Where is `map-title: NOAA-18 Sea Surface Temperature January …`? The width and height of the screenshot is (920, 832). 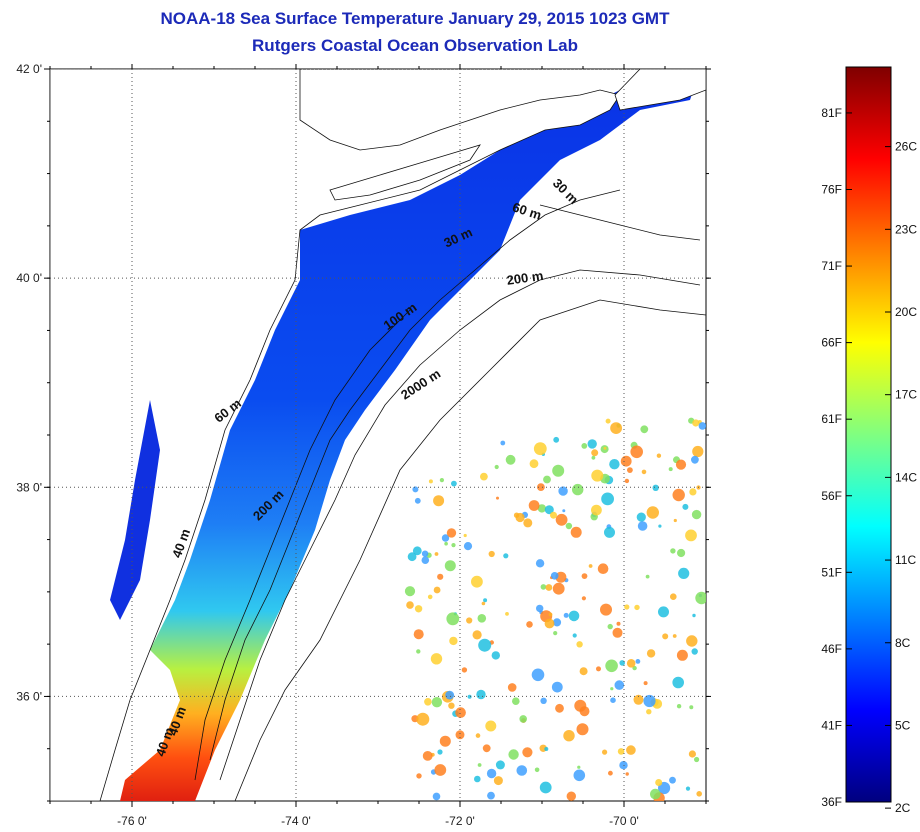
map-title: NOAA-18 Sea Surface Temperature January … is located at coordinates (415, 18).